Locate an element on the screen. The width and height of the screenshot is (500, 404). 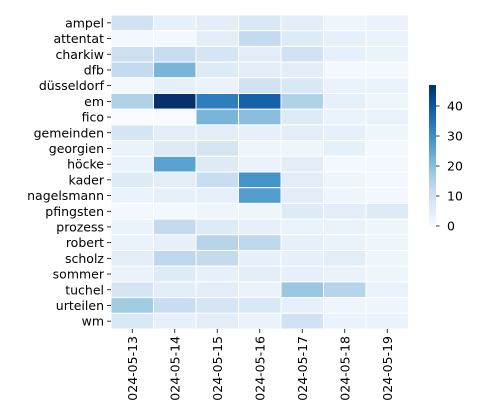
y-tick-label: georgien is located at coordinates (76, 148).